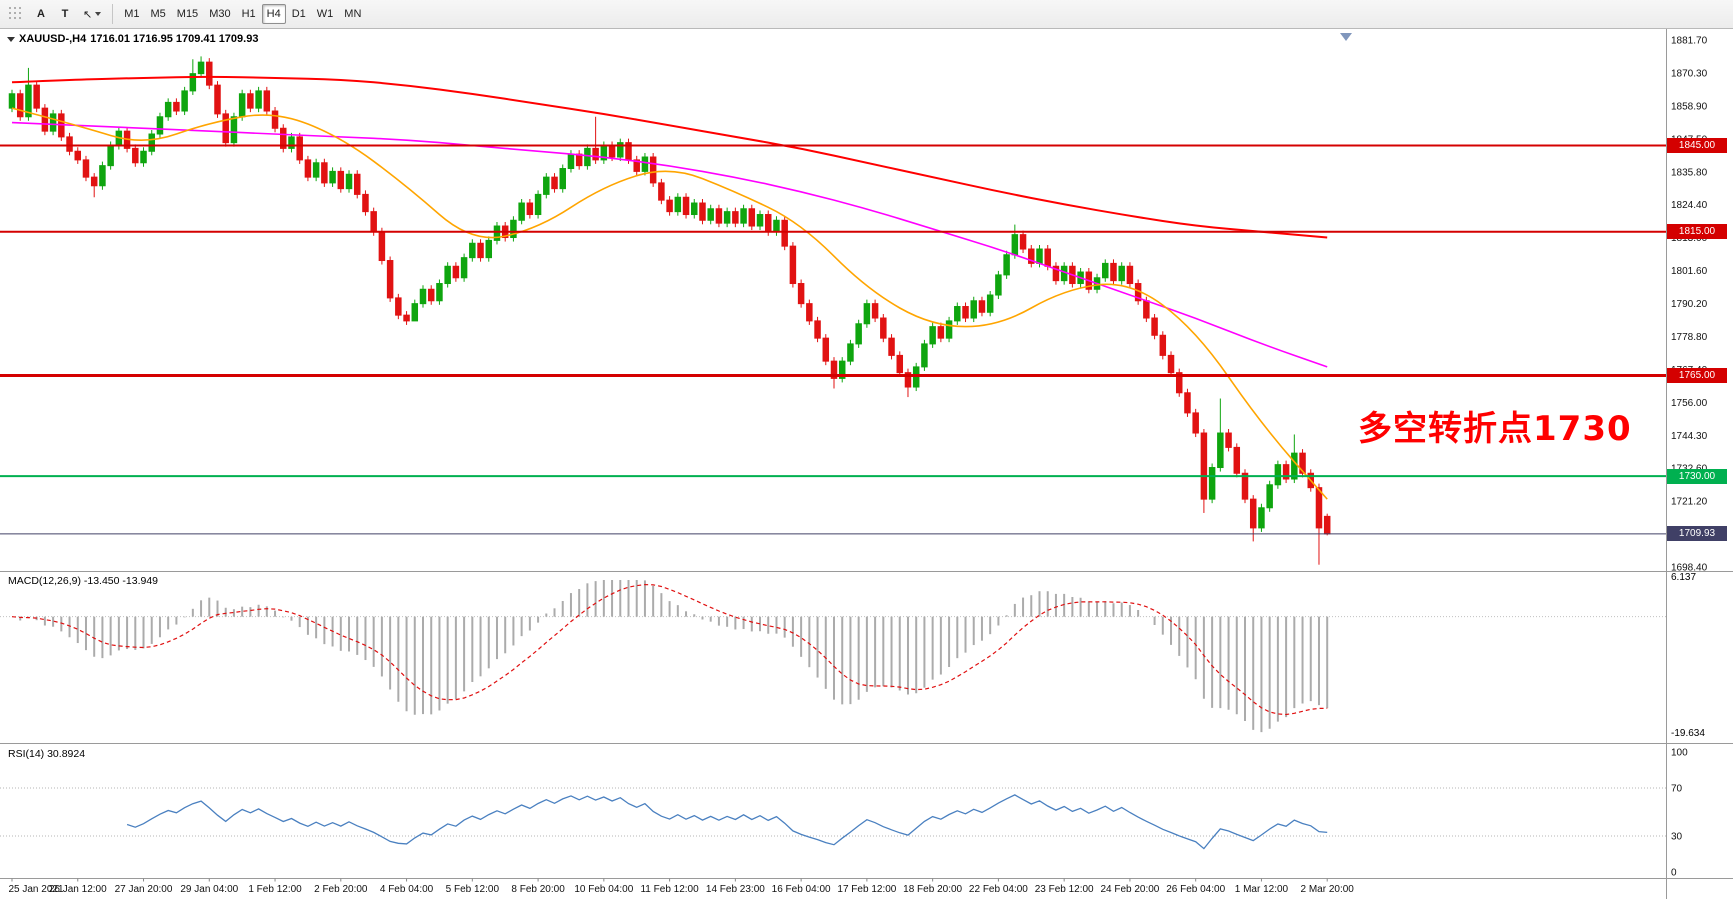  Describe the element at coordinates (248, 14) in the screenshot. I see `timeframe-button-H1: H1` at that location.